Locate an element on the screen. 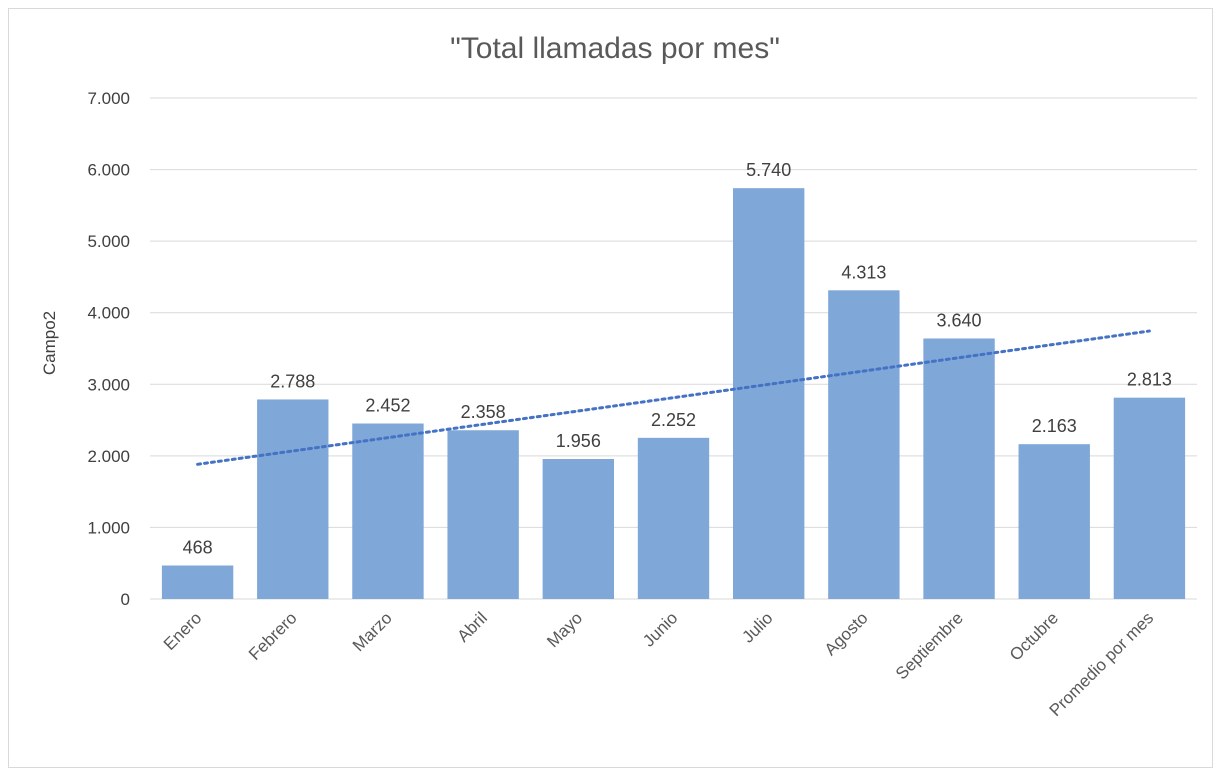  data-label: 468 is located at coordinates (198, 548).